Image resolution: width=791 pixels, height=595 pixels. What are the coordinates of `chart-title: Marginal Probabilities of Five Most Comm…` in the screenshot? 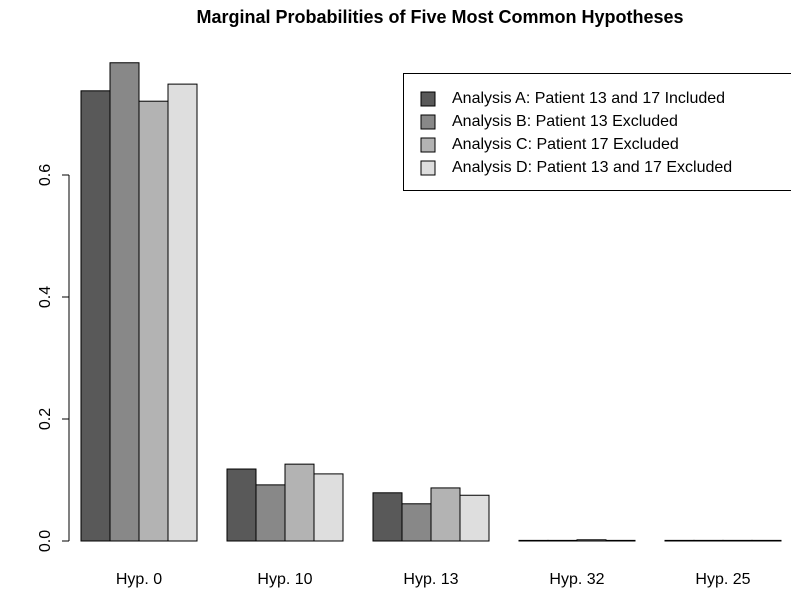 It's located at (439, 17).